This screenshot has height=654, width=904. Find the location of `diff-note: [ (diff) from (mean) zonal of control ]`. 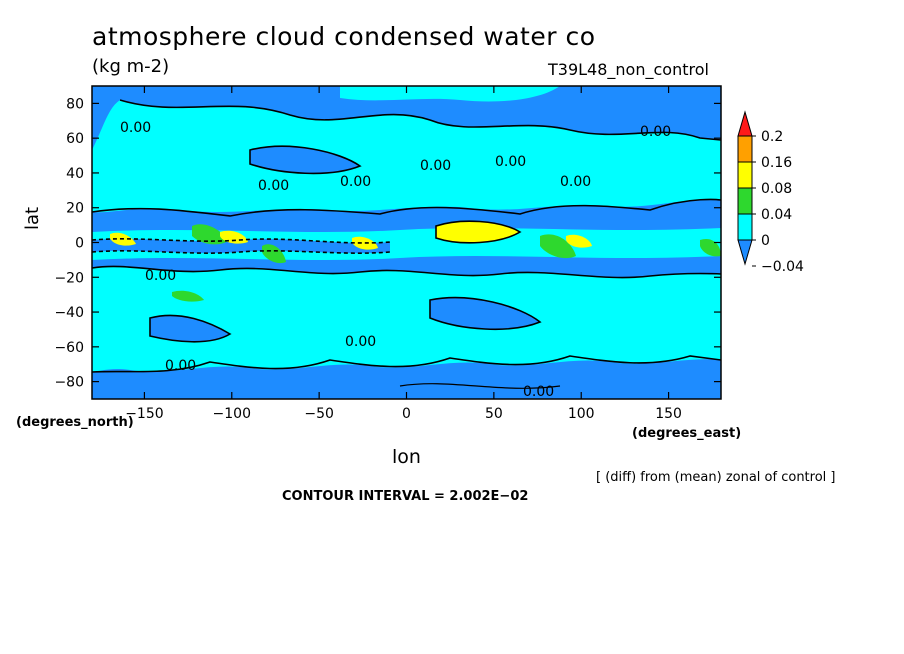

diff-note: [ (diff) from (mean) zonal of control ] is located at coordinates (716, 477).